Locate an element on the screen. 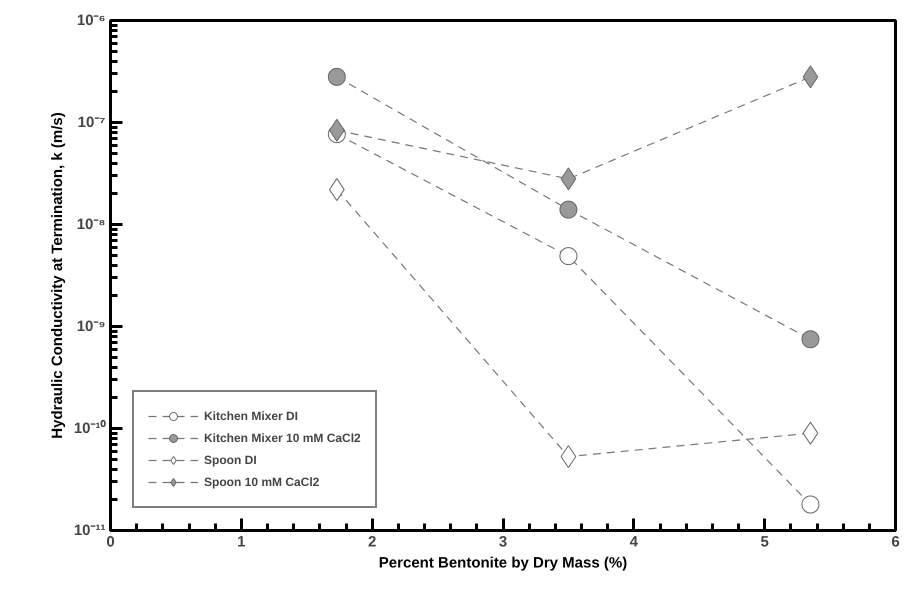 The width and height of the screenshot is (920, 607). legend-label: Kitchen Mixer DI is located at coordinates (251, 416).